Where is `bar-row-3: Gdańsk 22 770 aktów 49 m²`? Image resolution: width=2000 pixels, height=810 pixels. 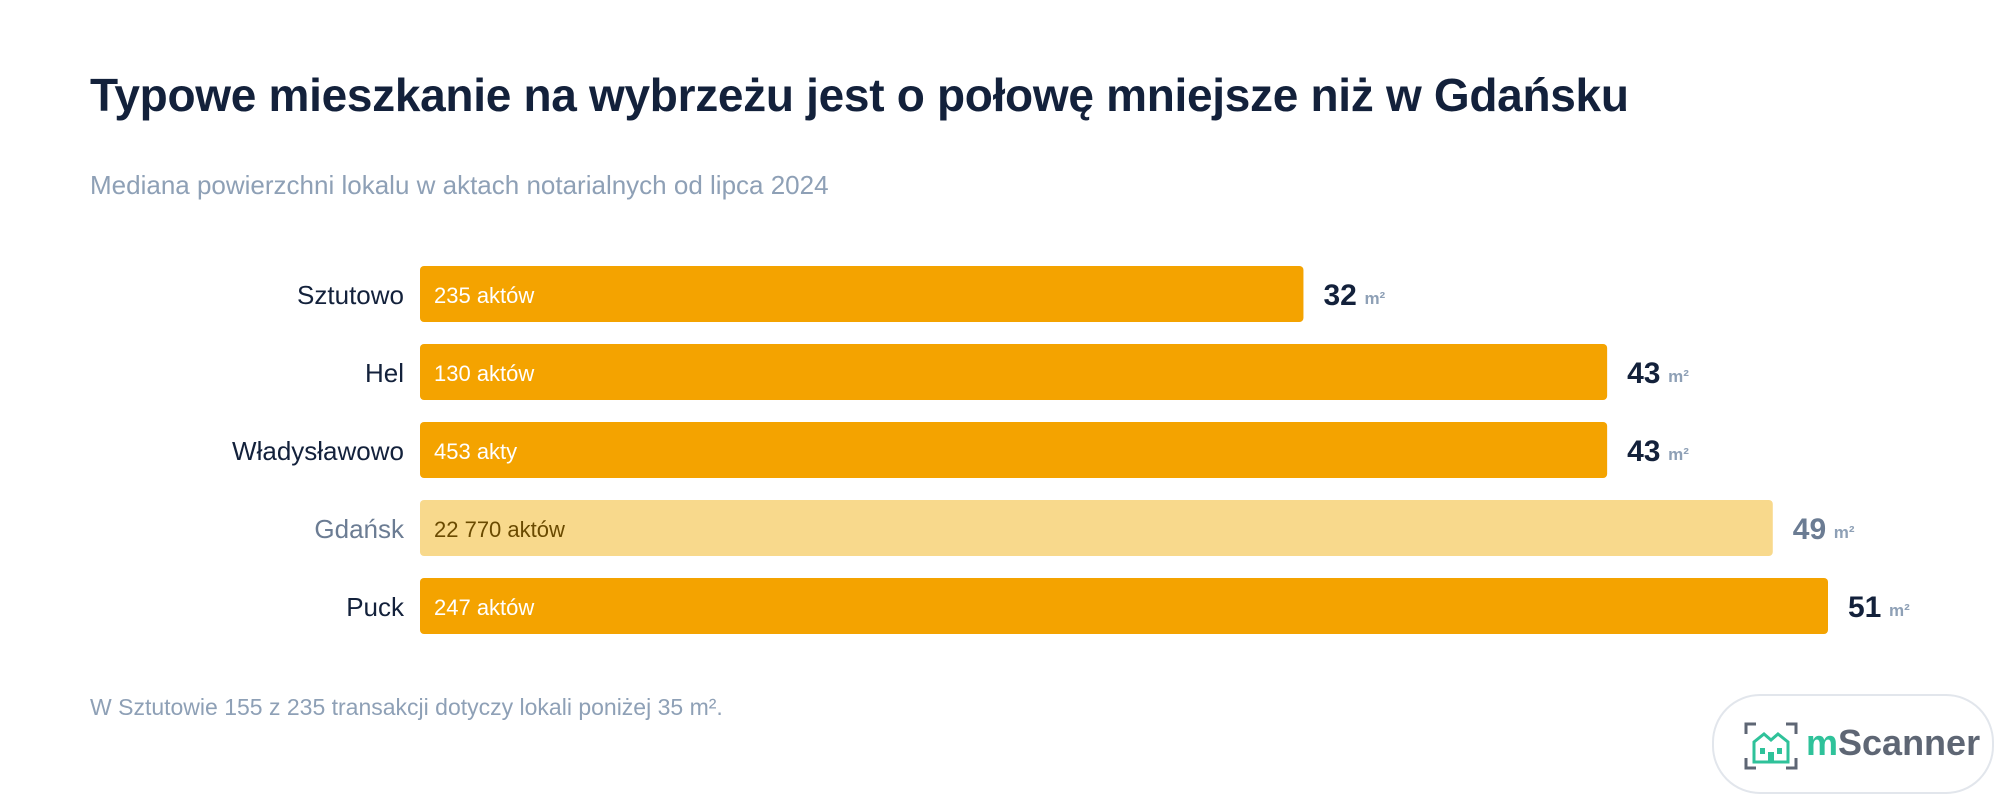
bar-row-3: Gdańsk 22 770 aktów 49 m² is located at coordinates (1084, 528).